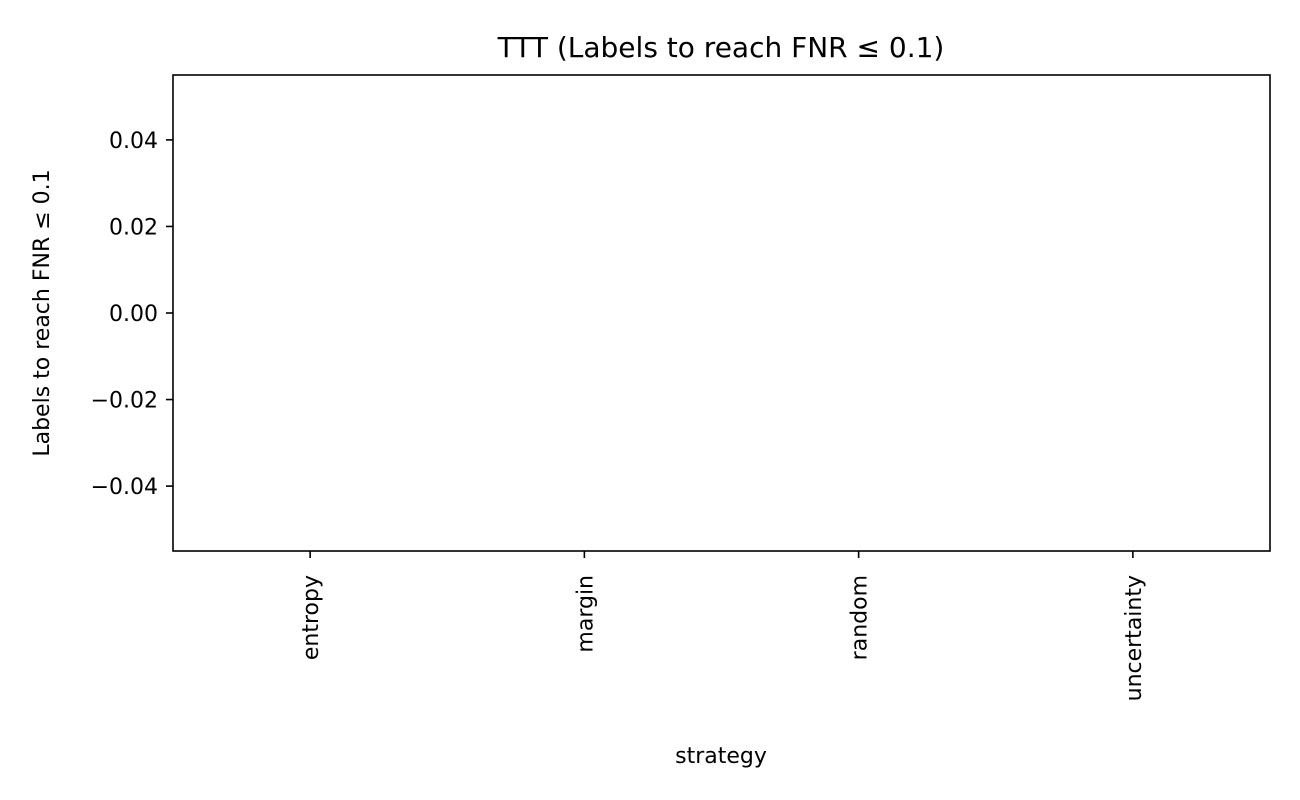 This screenshot has height=800, width=1300. Describe the element at coordinates (124, 487) in the screenshot. I see `y-tick-label: −0.04` at that location.